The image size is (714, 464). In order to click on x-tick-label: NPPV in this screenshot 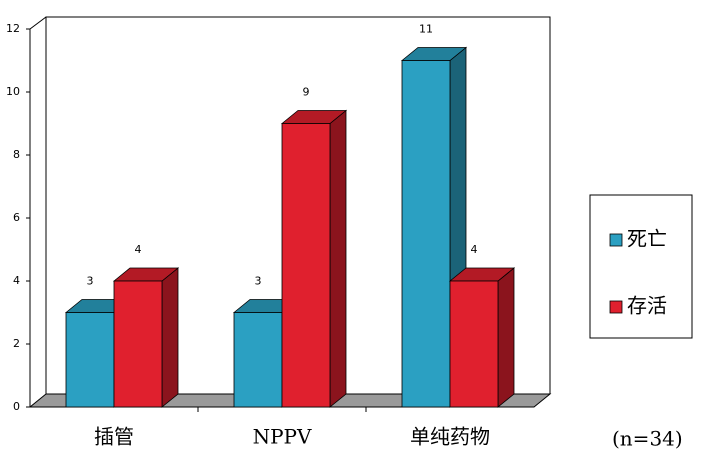, I will do `click(282, 437)`.